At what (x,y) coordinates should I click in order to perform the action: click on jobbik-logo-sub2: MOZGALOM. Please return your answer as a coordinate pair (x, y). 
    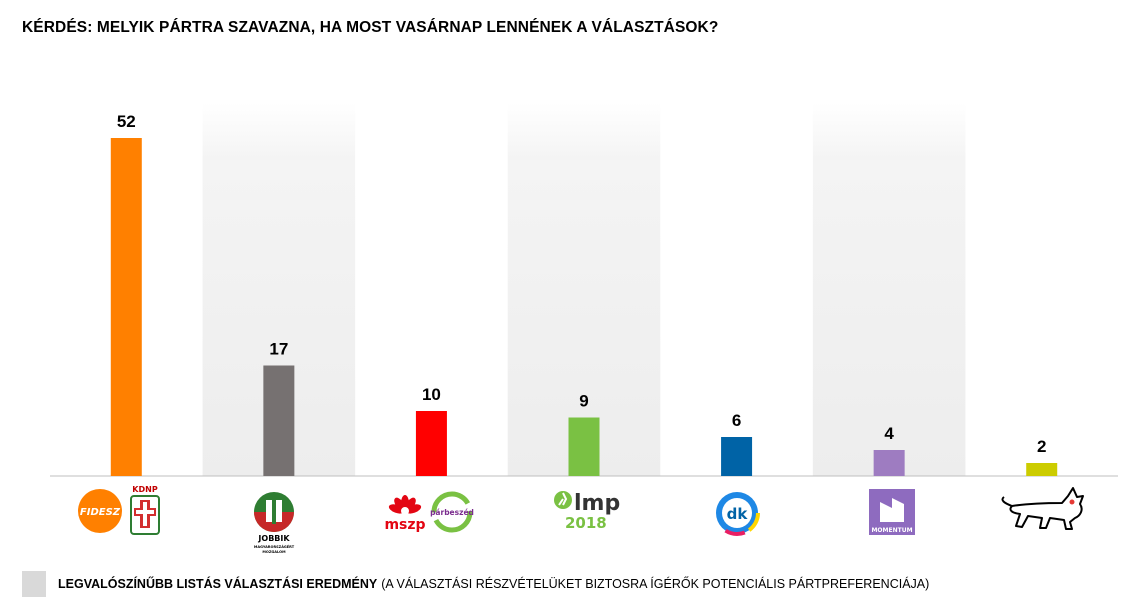
    Looking at the image, I should click on (274, 552).